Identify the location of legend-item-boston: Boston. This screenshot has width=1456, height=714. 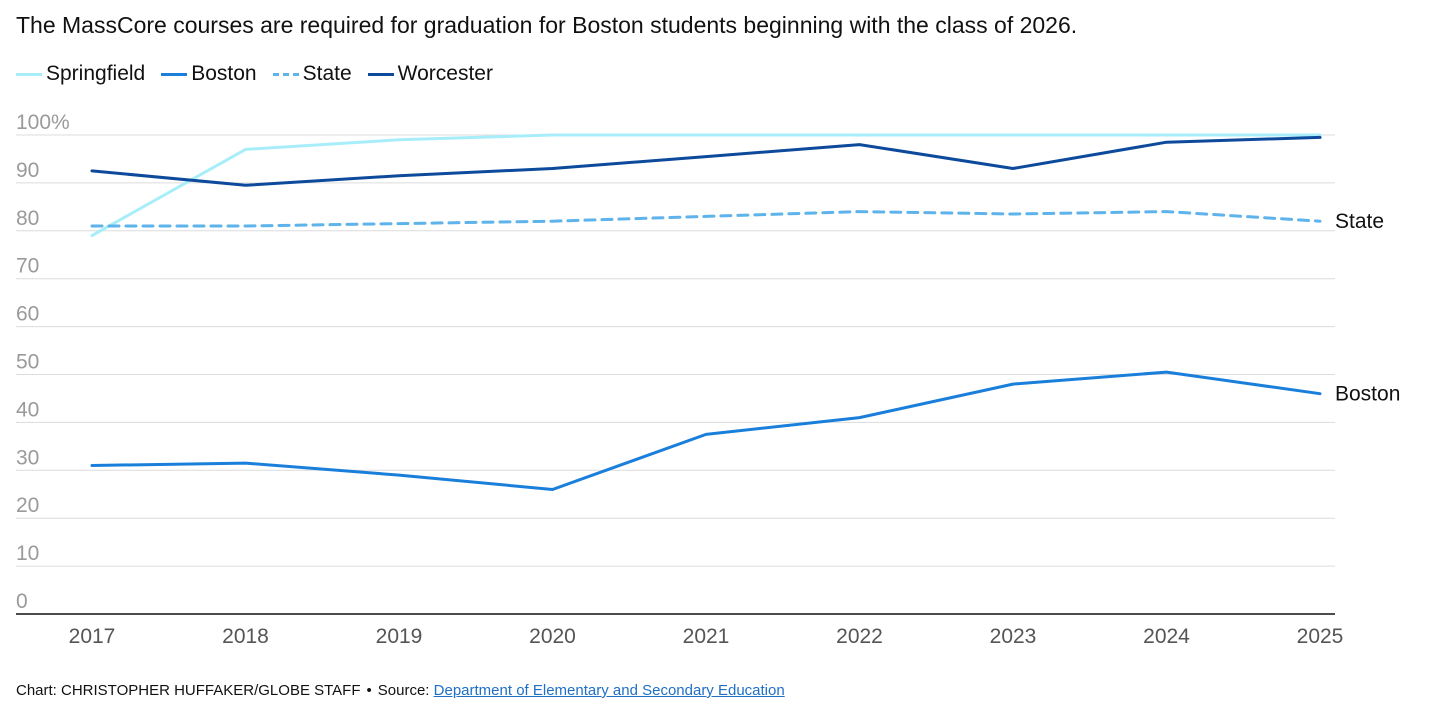
(209, 74).